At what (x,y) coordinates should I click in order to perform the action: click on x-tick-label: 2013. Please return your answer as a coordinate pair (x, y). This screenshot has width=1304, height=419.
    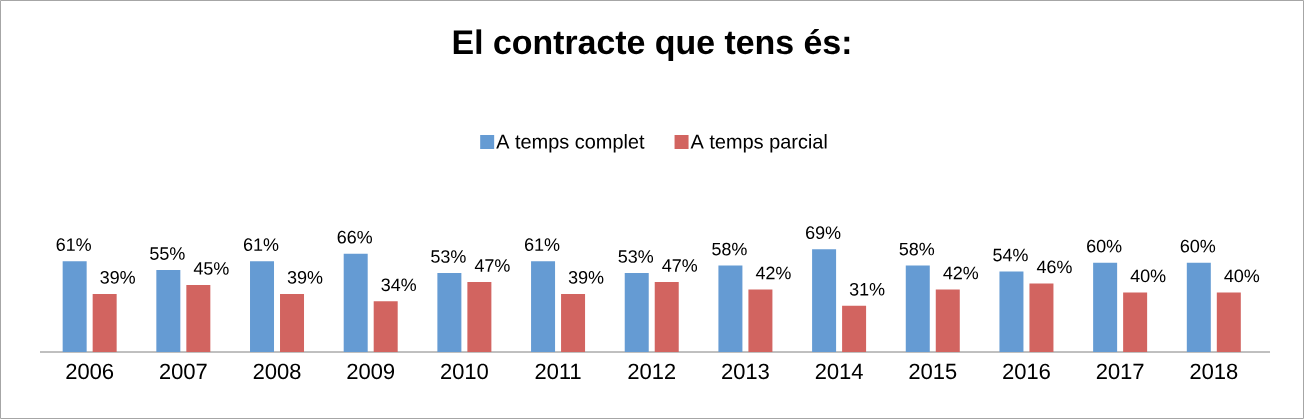
    Looking at the image, I should click on (745, 371).